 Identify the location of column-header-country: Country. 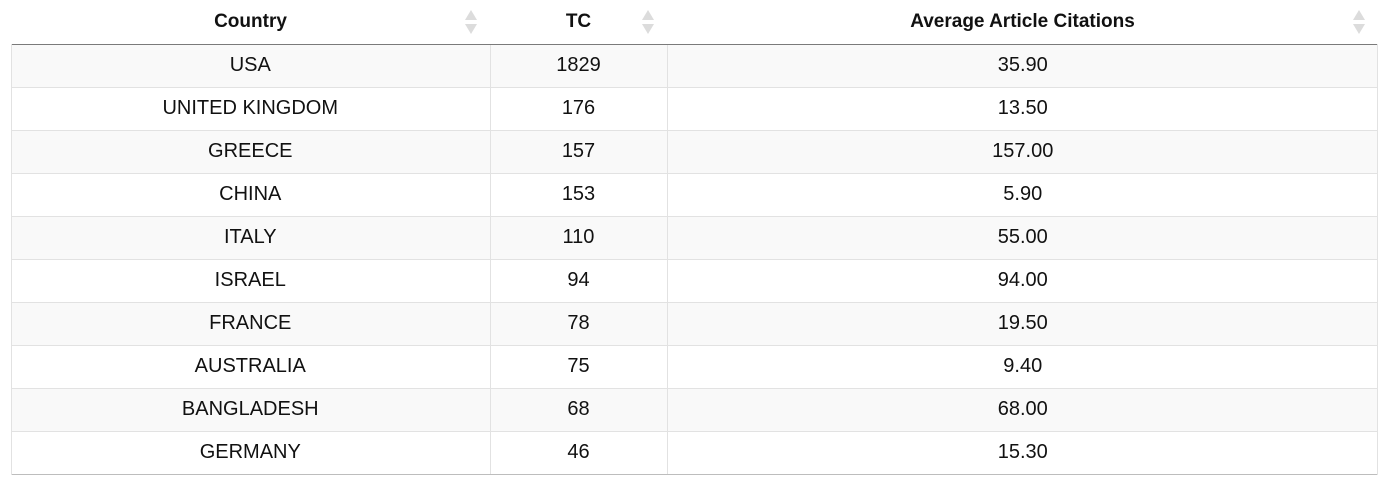
(250, 22).